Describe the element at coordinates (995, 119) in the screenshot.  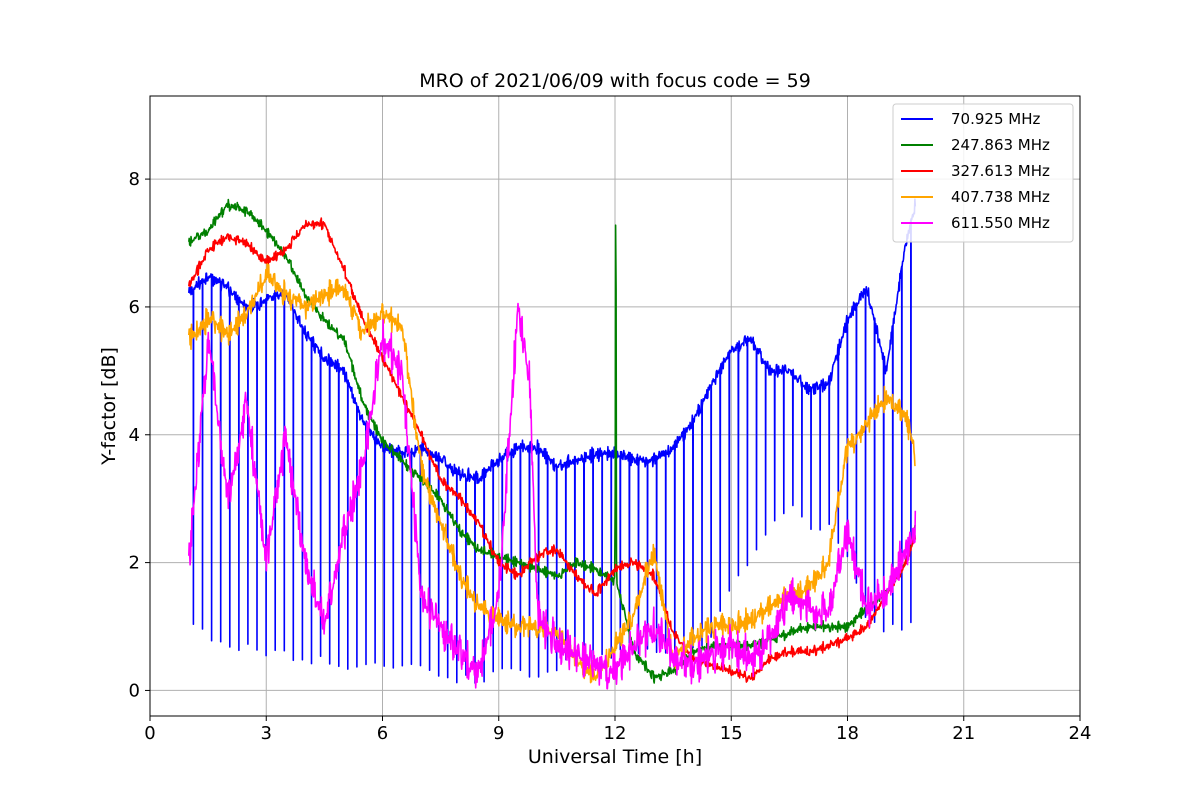
I see `legend-entry: 70.925 MHz` at that location.